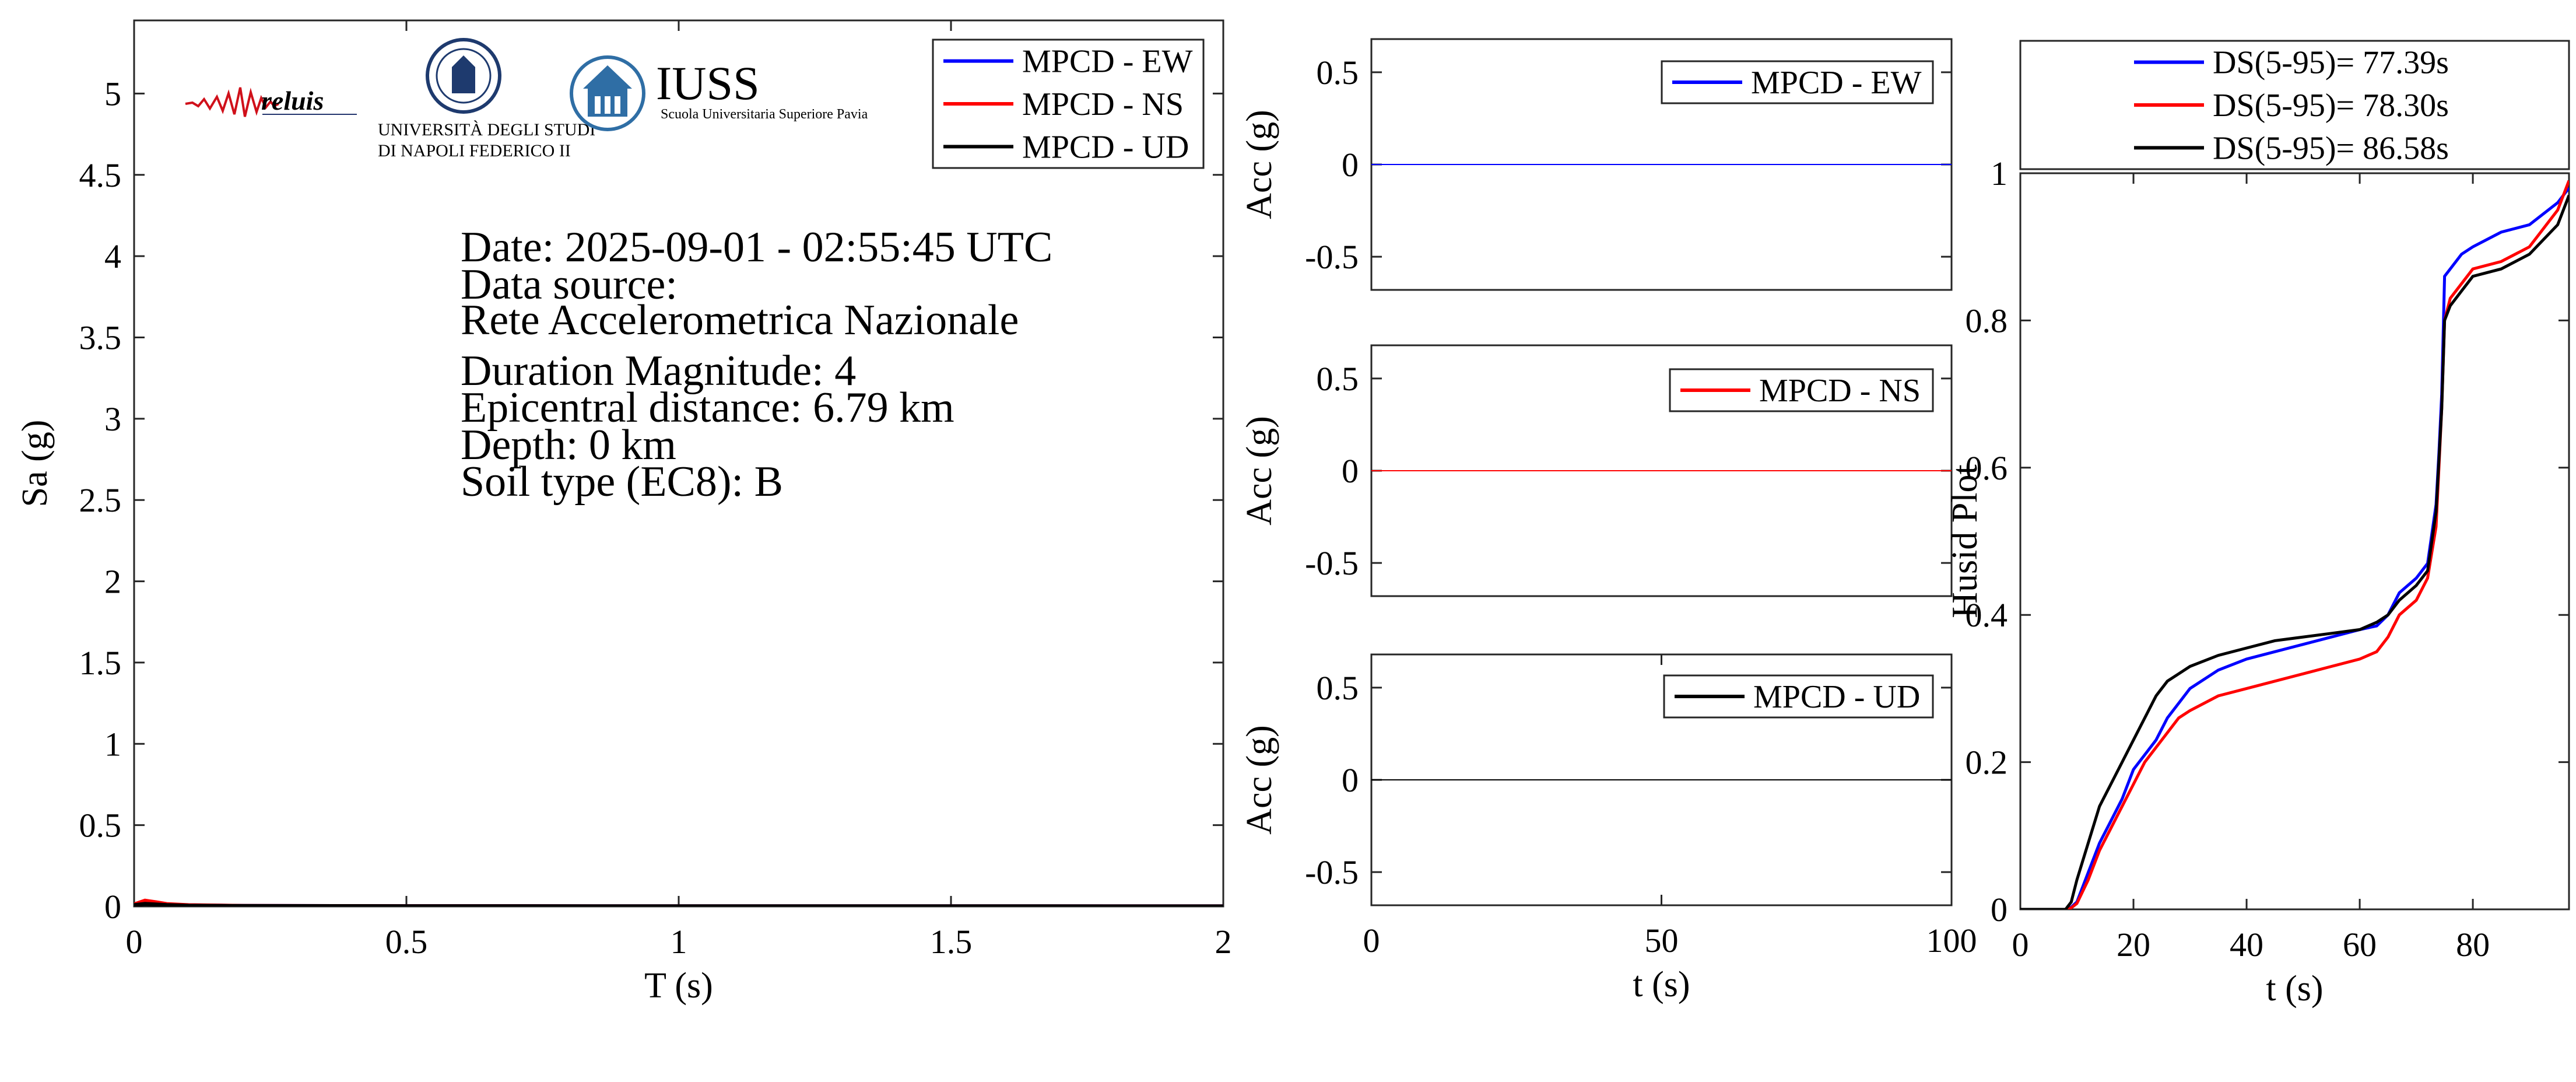  Describe the element at coordinates (2331, 105) in the screenshot. I see `legend-entry-1: DS(5-95)= 78.30s` at that location.